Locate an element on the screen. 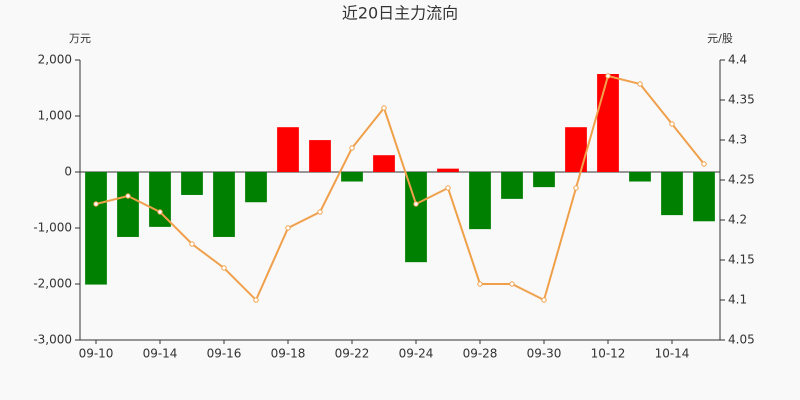  chart-title: 近20日主力流向 is located at coordinates (400, 13).